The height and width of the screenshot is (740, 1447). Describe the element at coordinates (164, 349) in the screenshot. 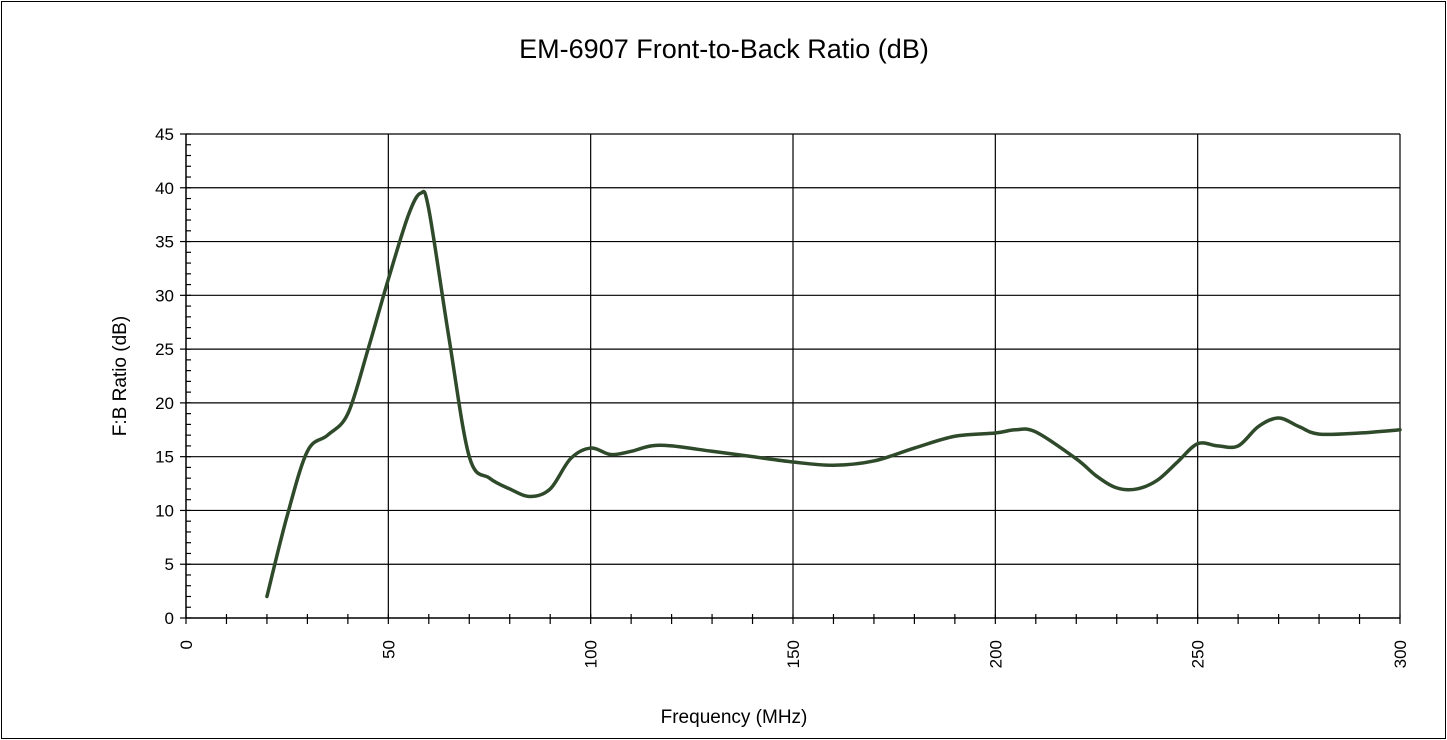

I see `y-tick-label: 25` at that location.